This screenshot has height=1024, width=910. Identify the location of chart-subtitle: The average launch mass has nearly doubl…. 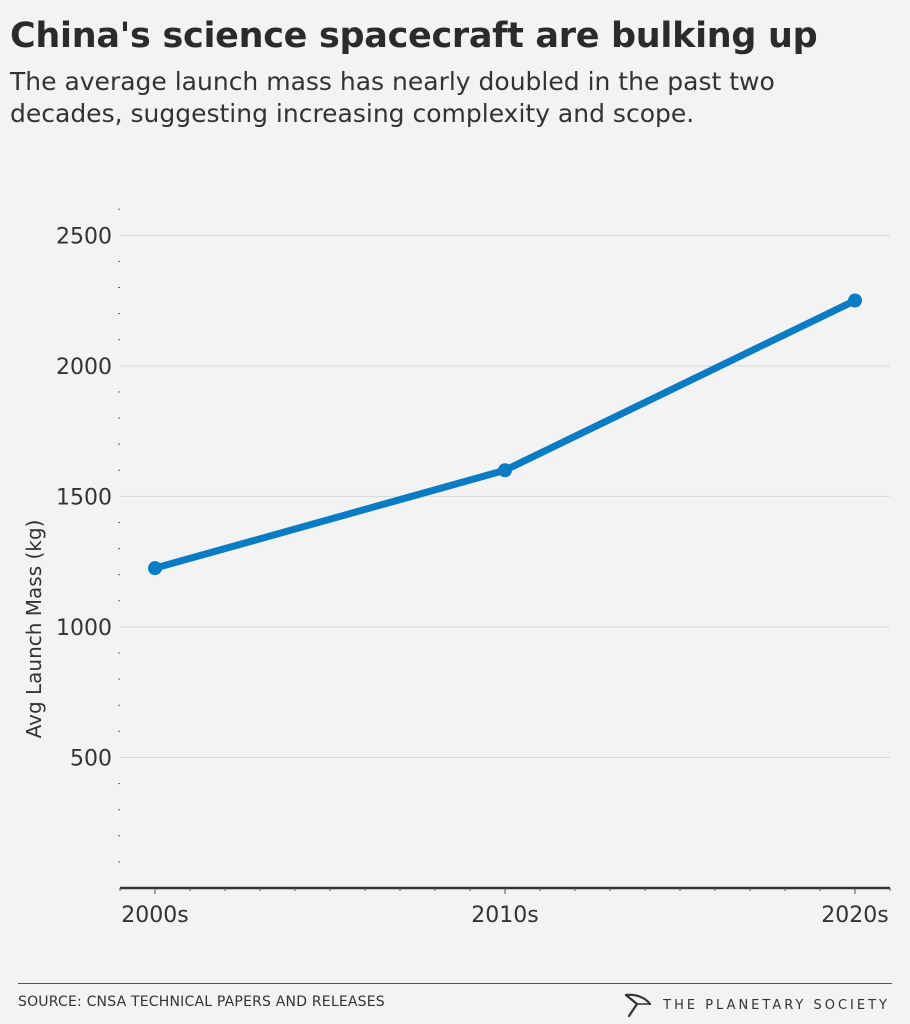
(392, 97).